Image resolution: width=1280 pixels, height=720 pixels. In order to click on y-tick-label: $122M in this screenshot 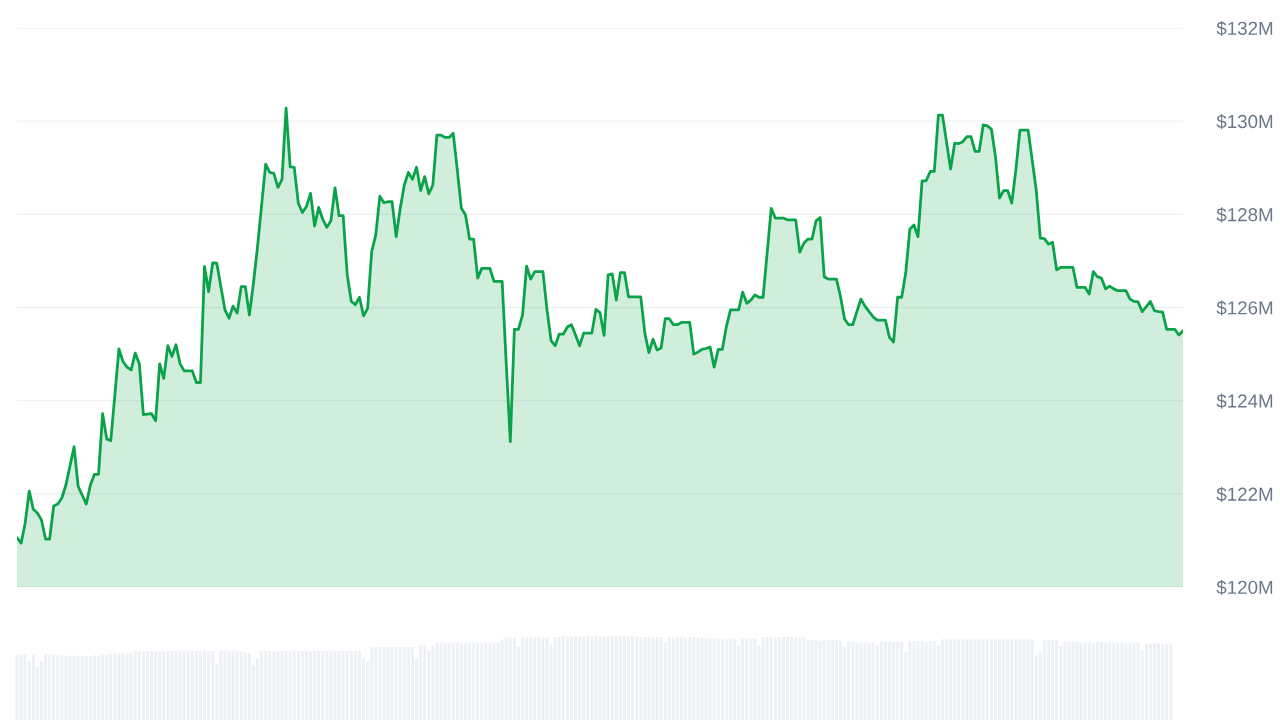, I will do `click(1244, 494)`.